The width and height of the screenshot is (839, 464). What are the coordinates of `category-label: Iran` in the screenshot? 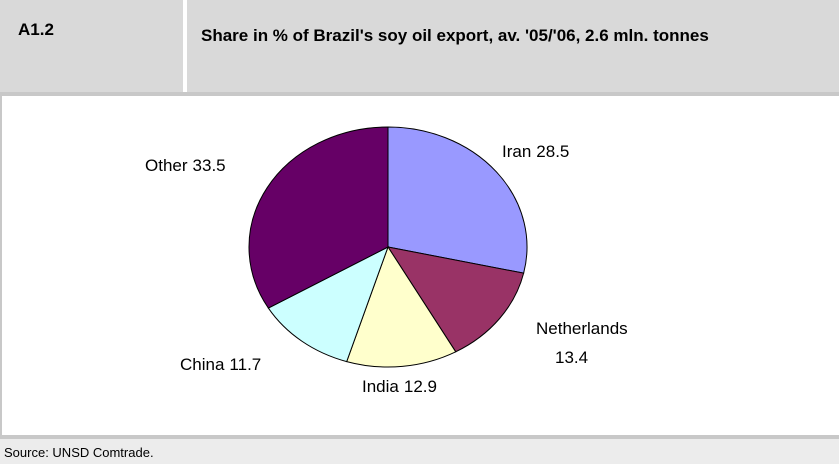 It's located at (516, 151).